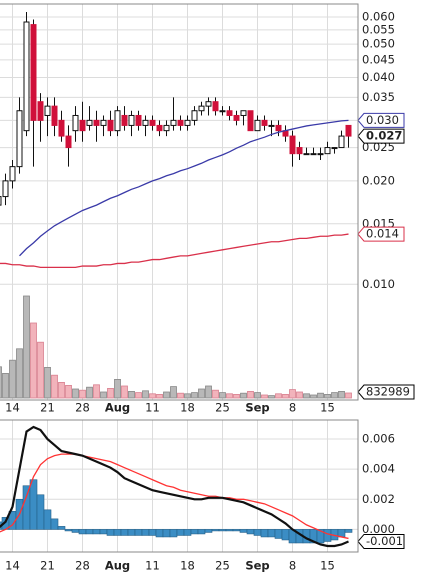 The image size is (428, 584). Describe the element at coordinates (174, 251) in the screenshot. I see `line` at that location.